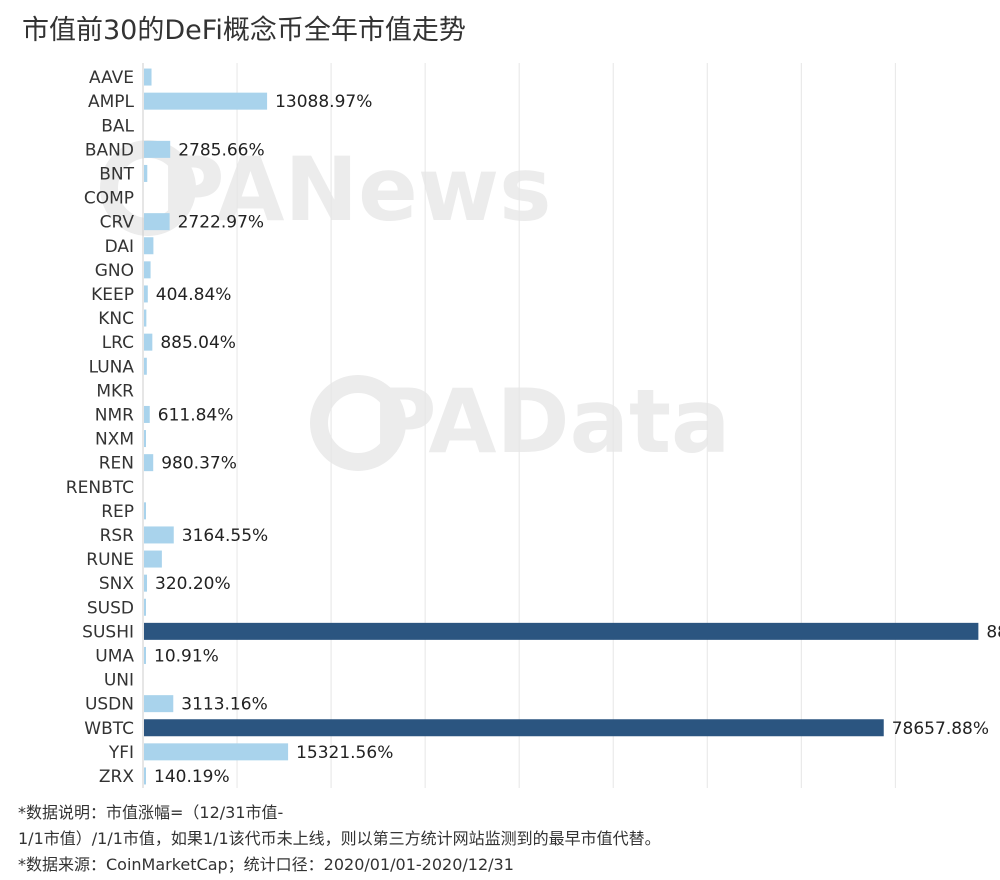 This screenshot has height=880, width=1000. What do you see at coordinates (111, 102) in the screenshot?
I see `category-label: AMPL` at bounding box center [111, 102].